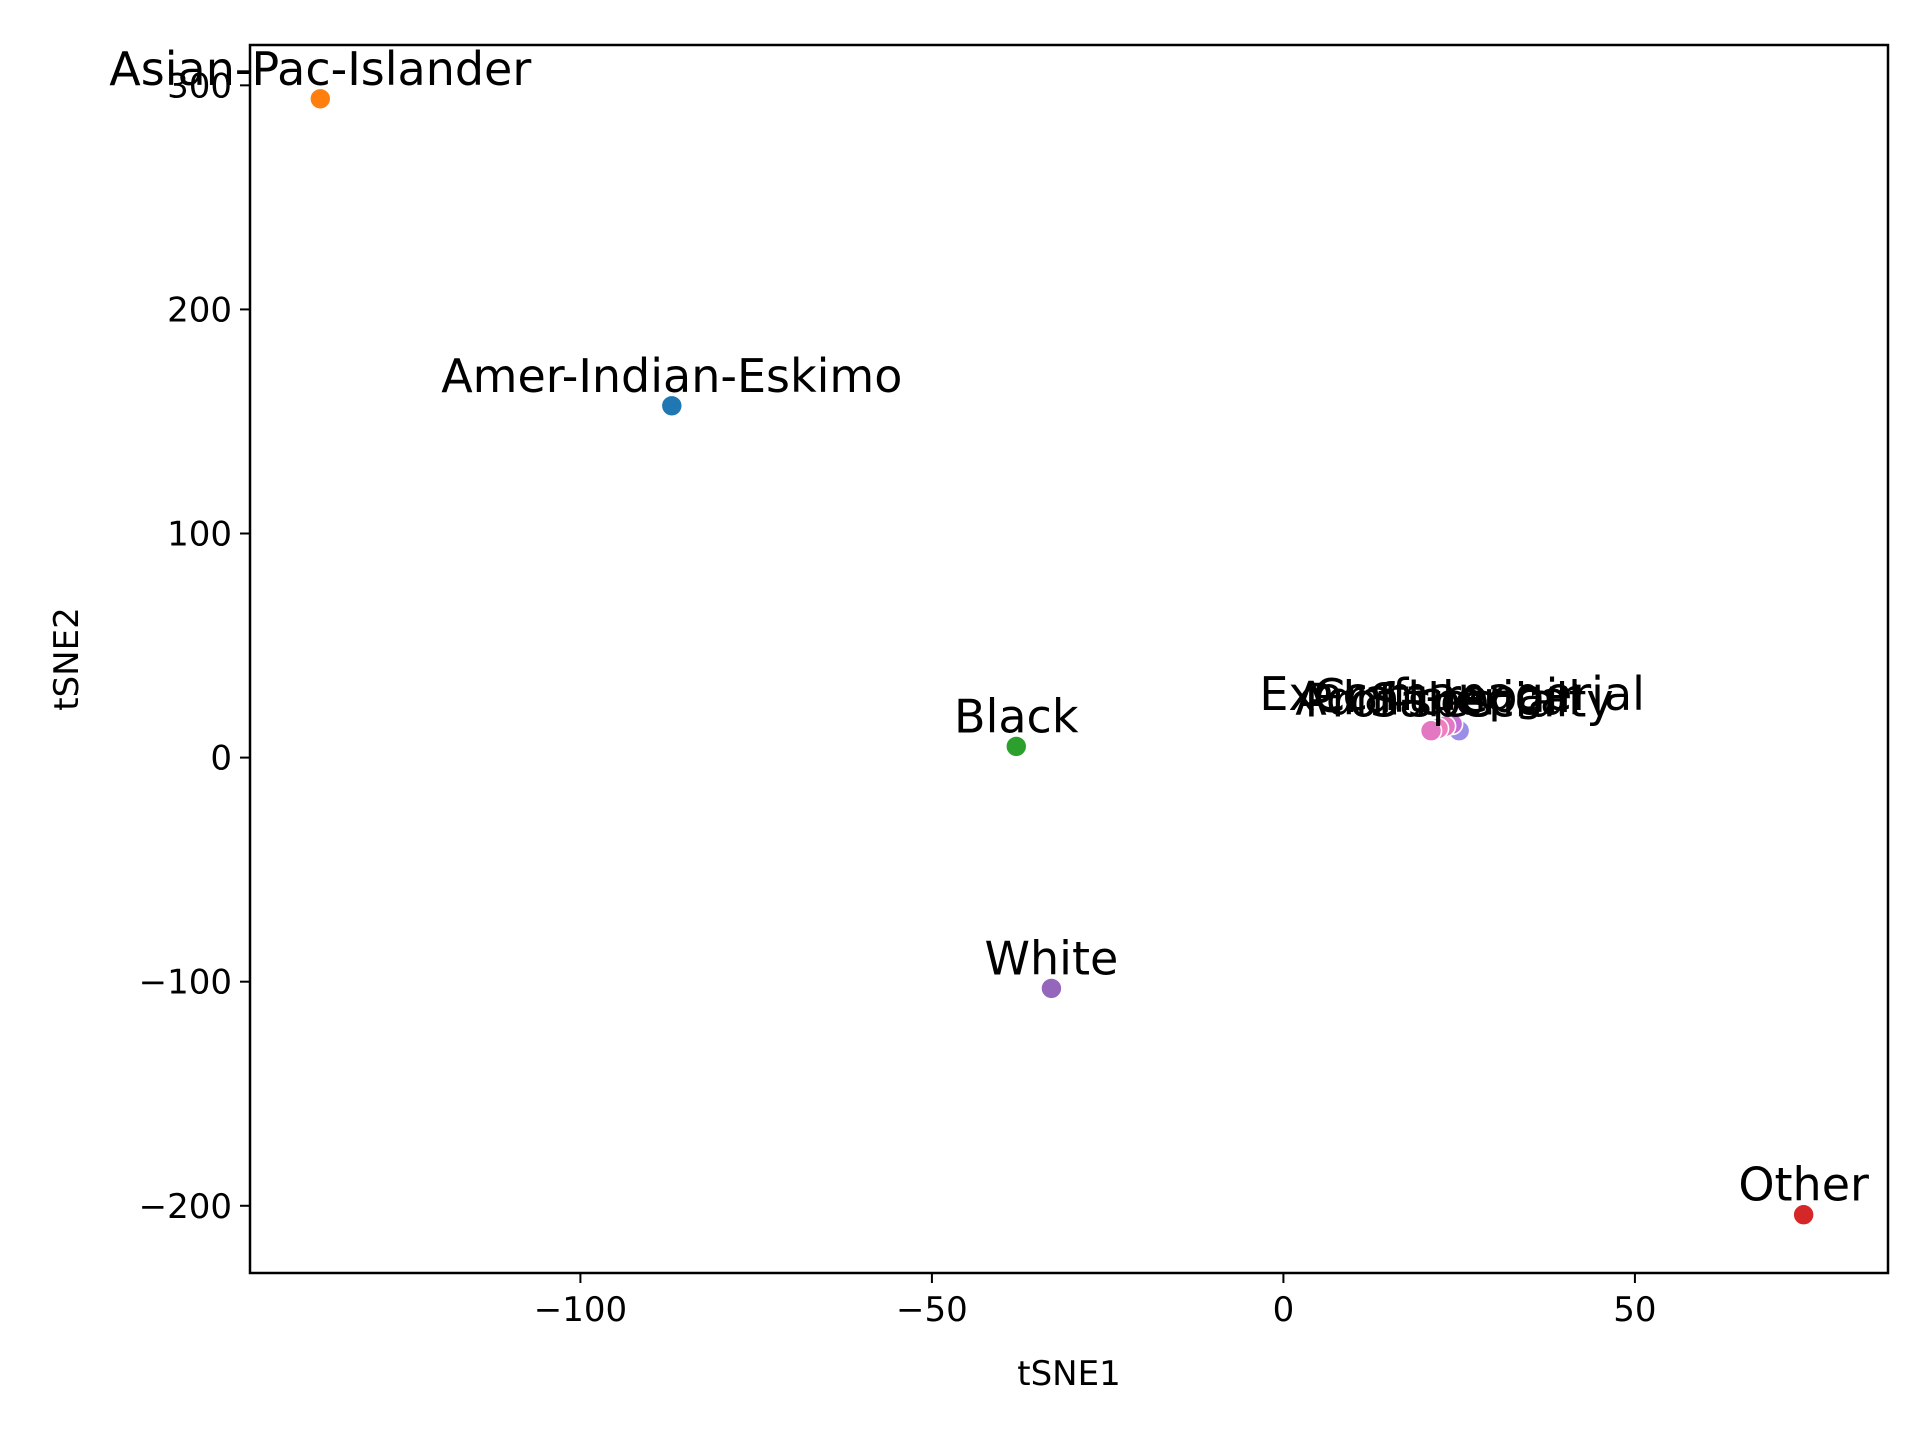 The height and width of the screenshot is (1440, 1920). What do you see at coordinates (932, 1310) in the screenshot?
I see `x-tick-label: −50` at bounding box center [932, 1310].